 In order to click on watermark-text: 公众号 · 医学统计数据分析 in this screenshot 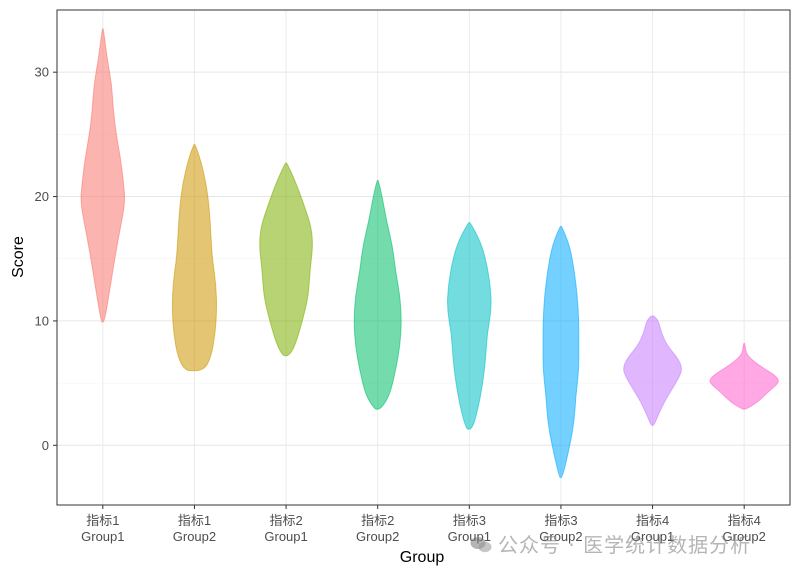, I will do `click(625, 545)`.